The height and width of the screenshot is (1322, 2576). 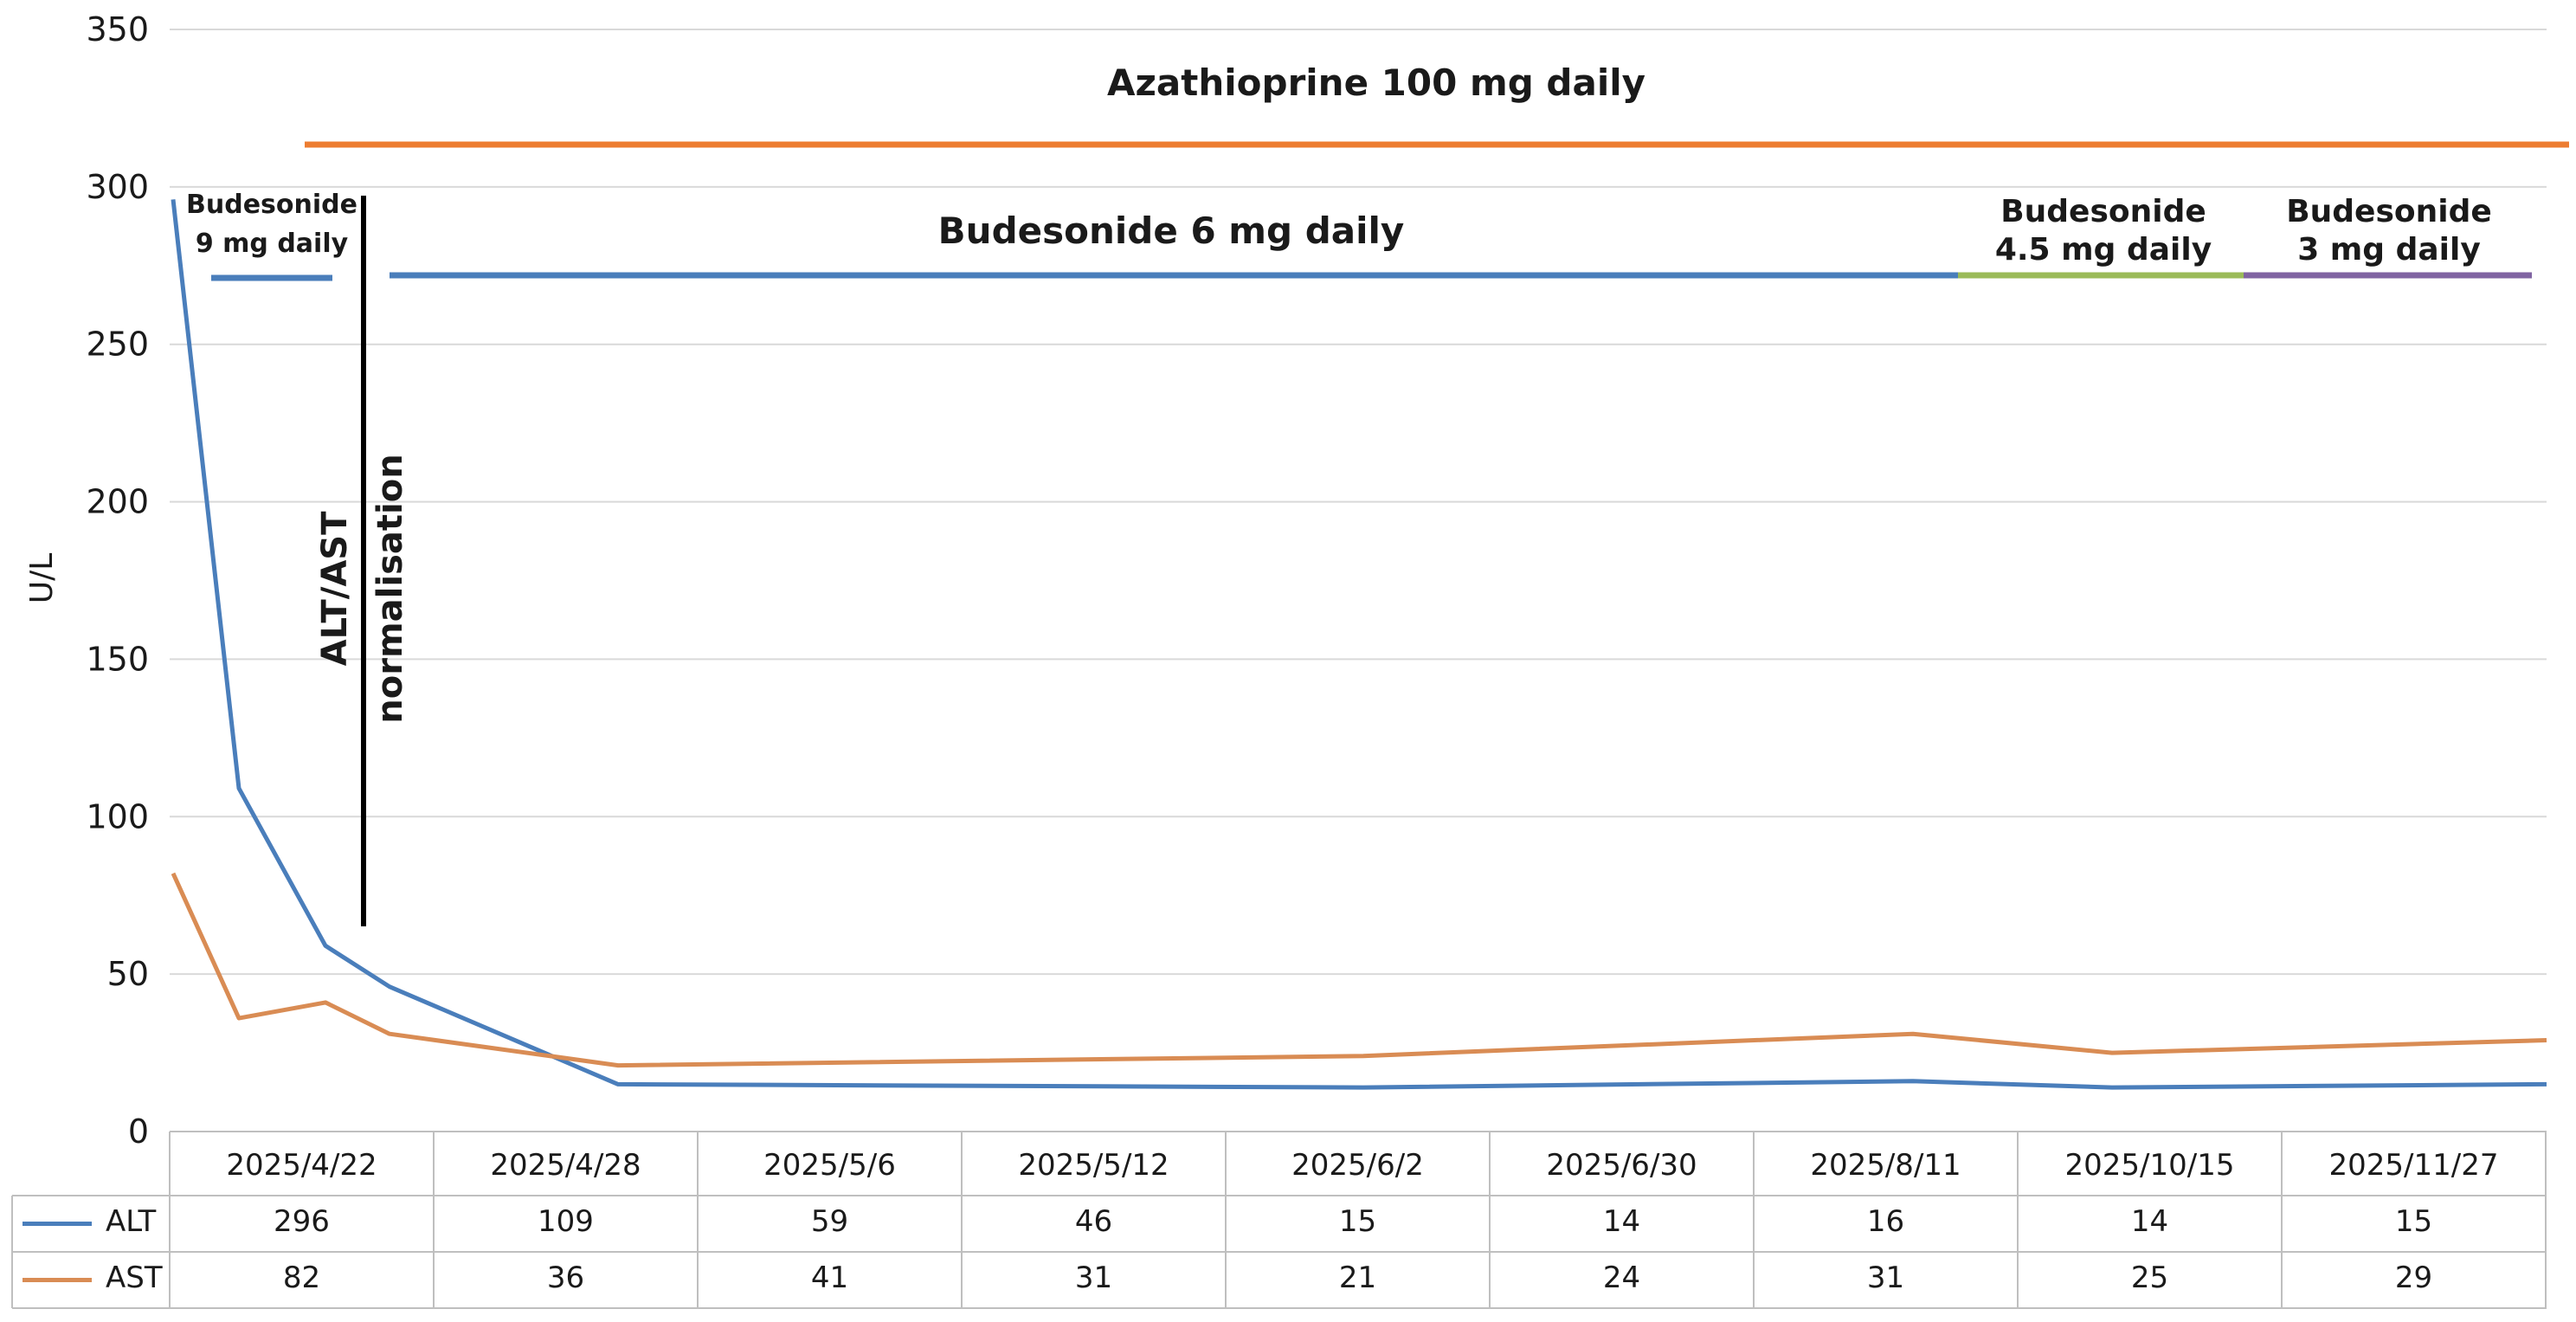 What do you see at coordinates (301, 1165) in the screenshot?
I see `x-tick-label: 2025/4/22` at bounding box center [301, 1165].